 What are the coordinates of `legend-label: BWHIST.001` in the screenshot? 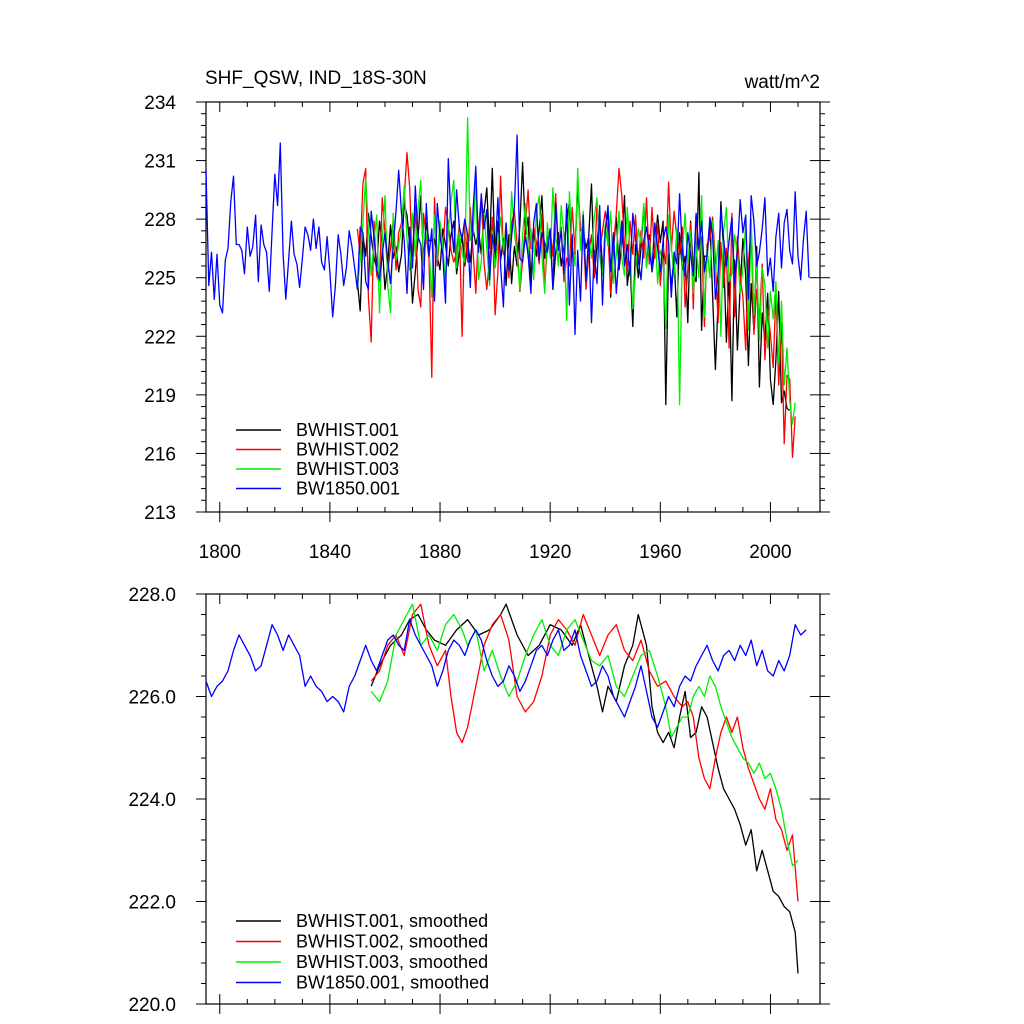 It's located at (347, 430).